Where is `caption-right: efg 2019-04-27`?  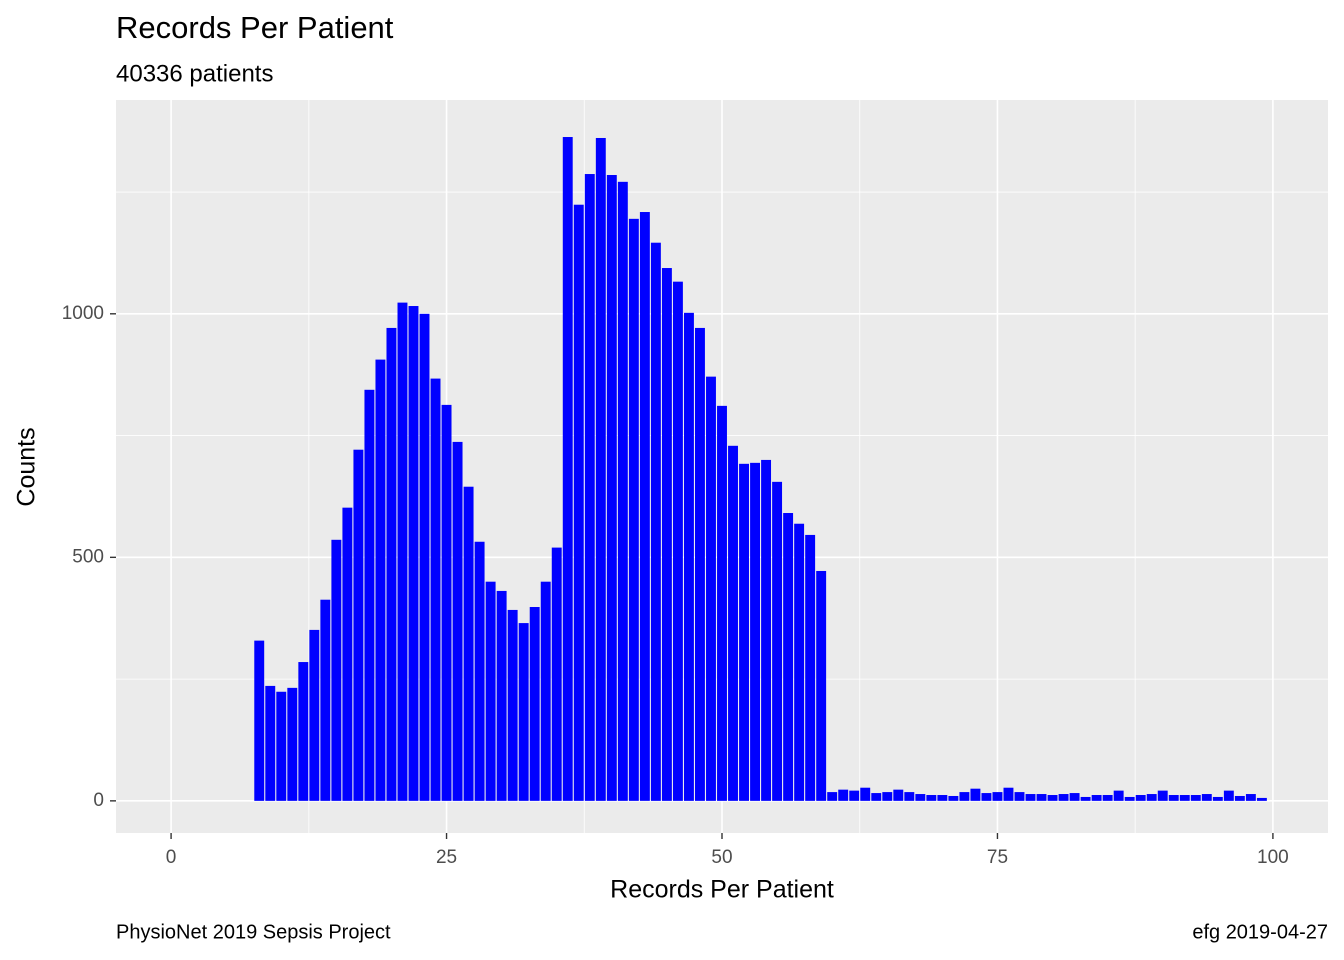 caption-right: efg 2019-04-27 is located at coordinates (1260, 932).